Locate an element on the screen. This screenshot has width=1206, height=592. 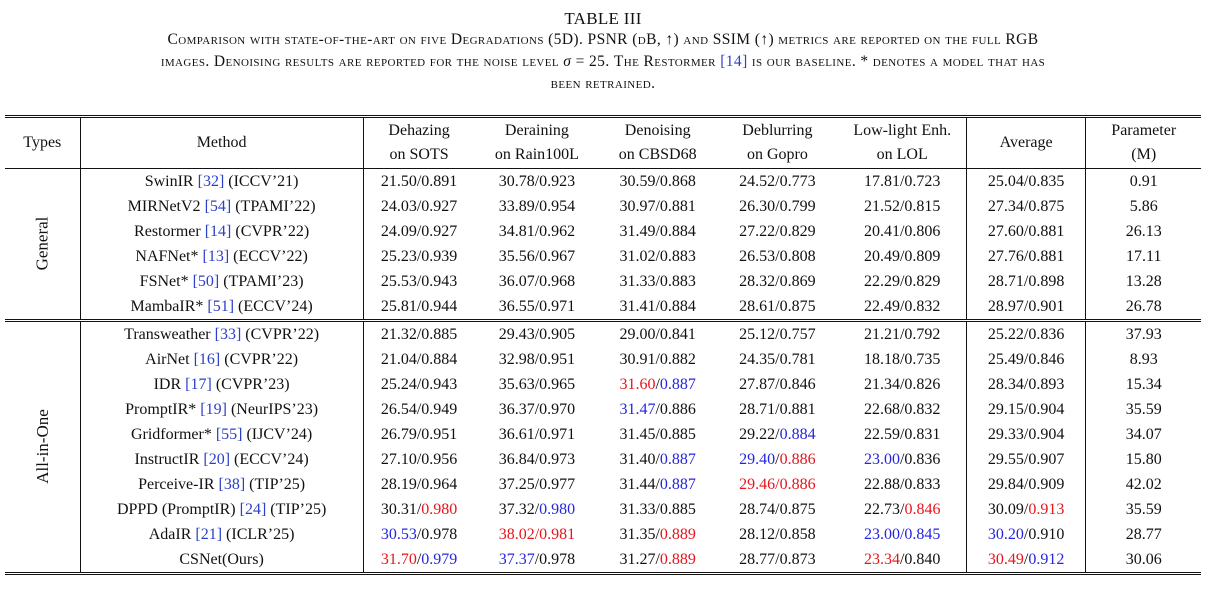
table-title: TABLE III is located at coordinates (603, 18).